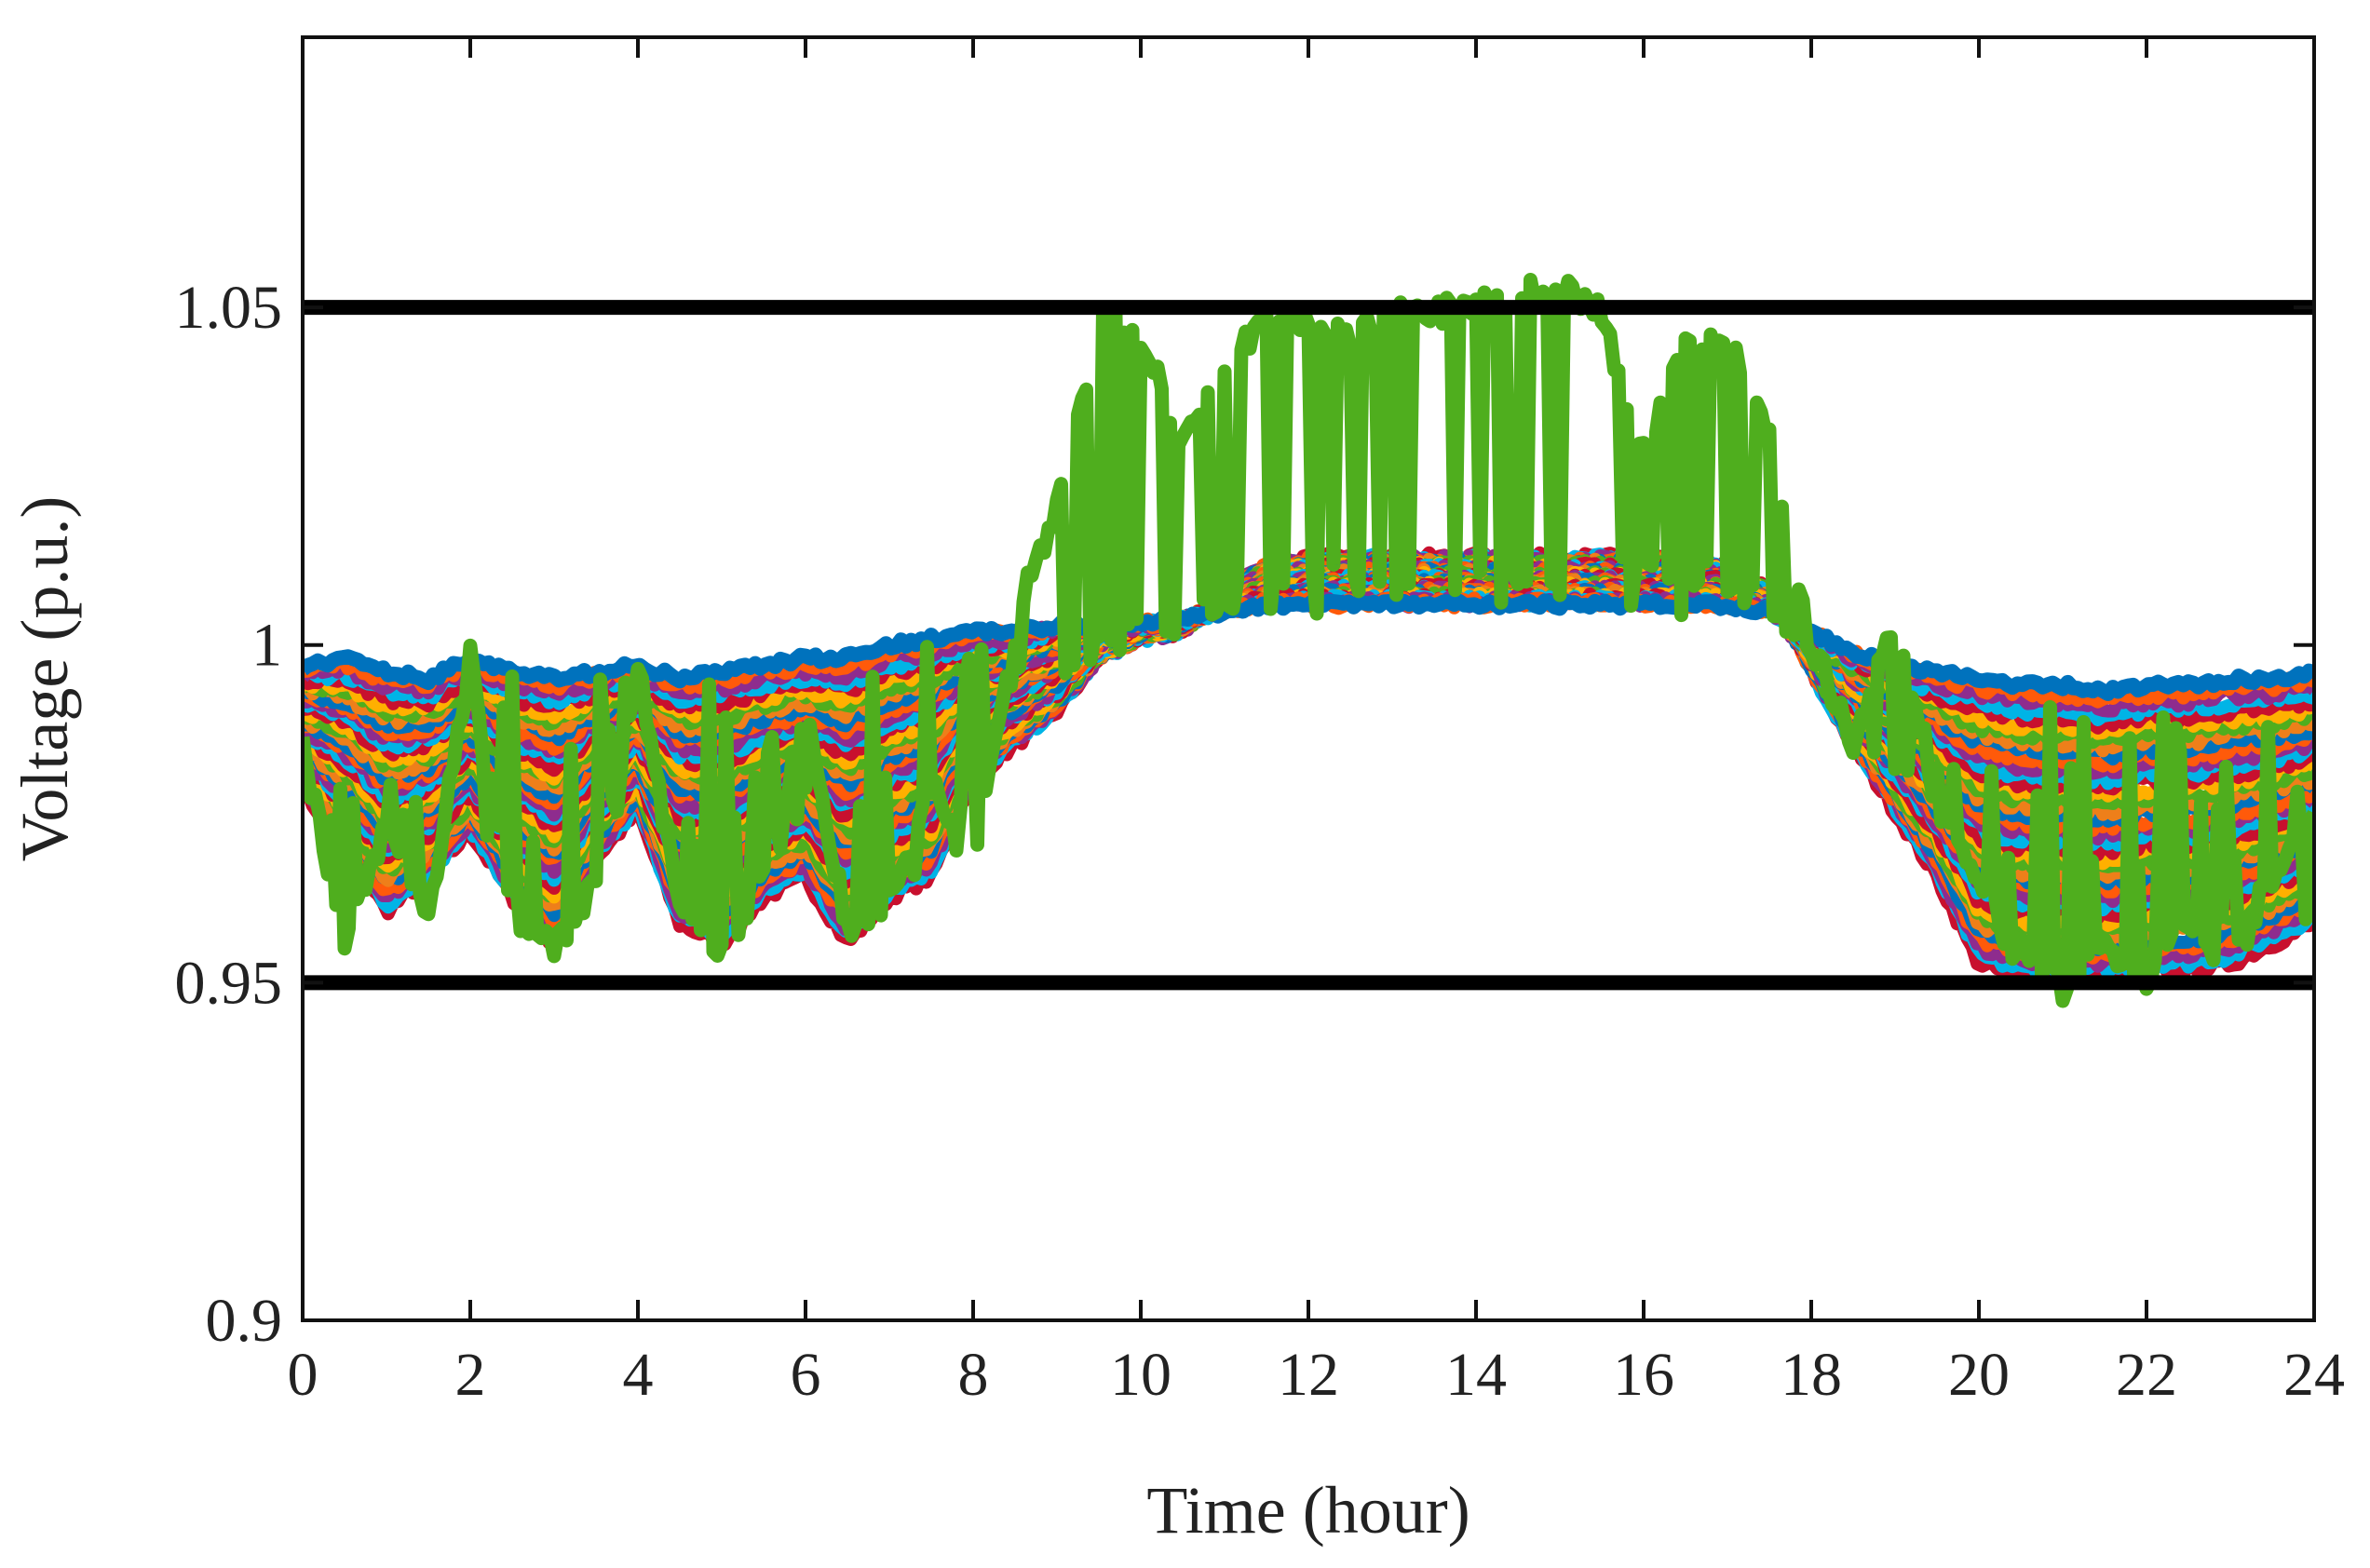 Image resolution: width=2370 pixels, height=1568 pixels. What do you see at coordinates (638, 1375) in the screenshot?
I see `x-tick-label-4: 4` at bounding box center [638, 1375].